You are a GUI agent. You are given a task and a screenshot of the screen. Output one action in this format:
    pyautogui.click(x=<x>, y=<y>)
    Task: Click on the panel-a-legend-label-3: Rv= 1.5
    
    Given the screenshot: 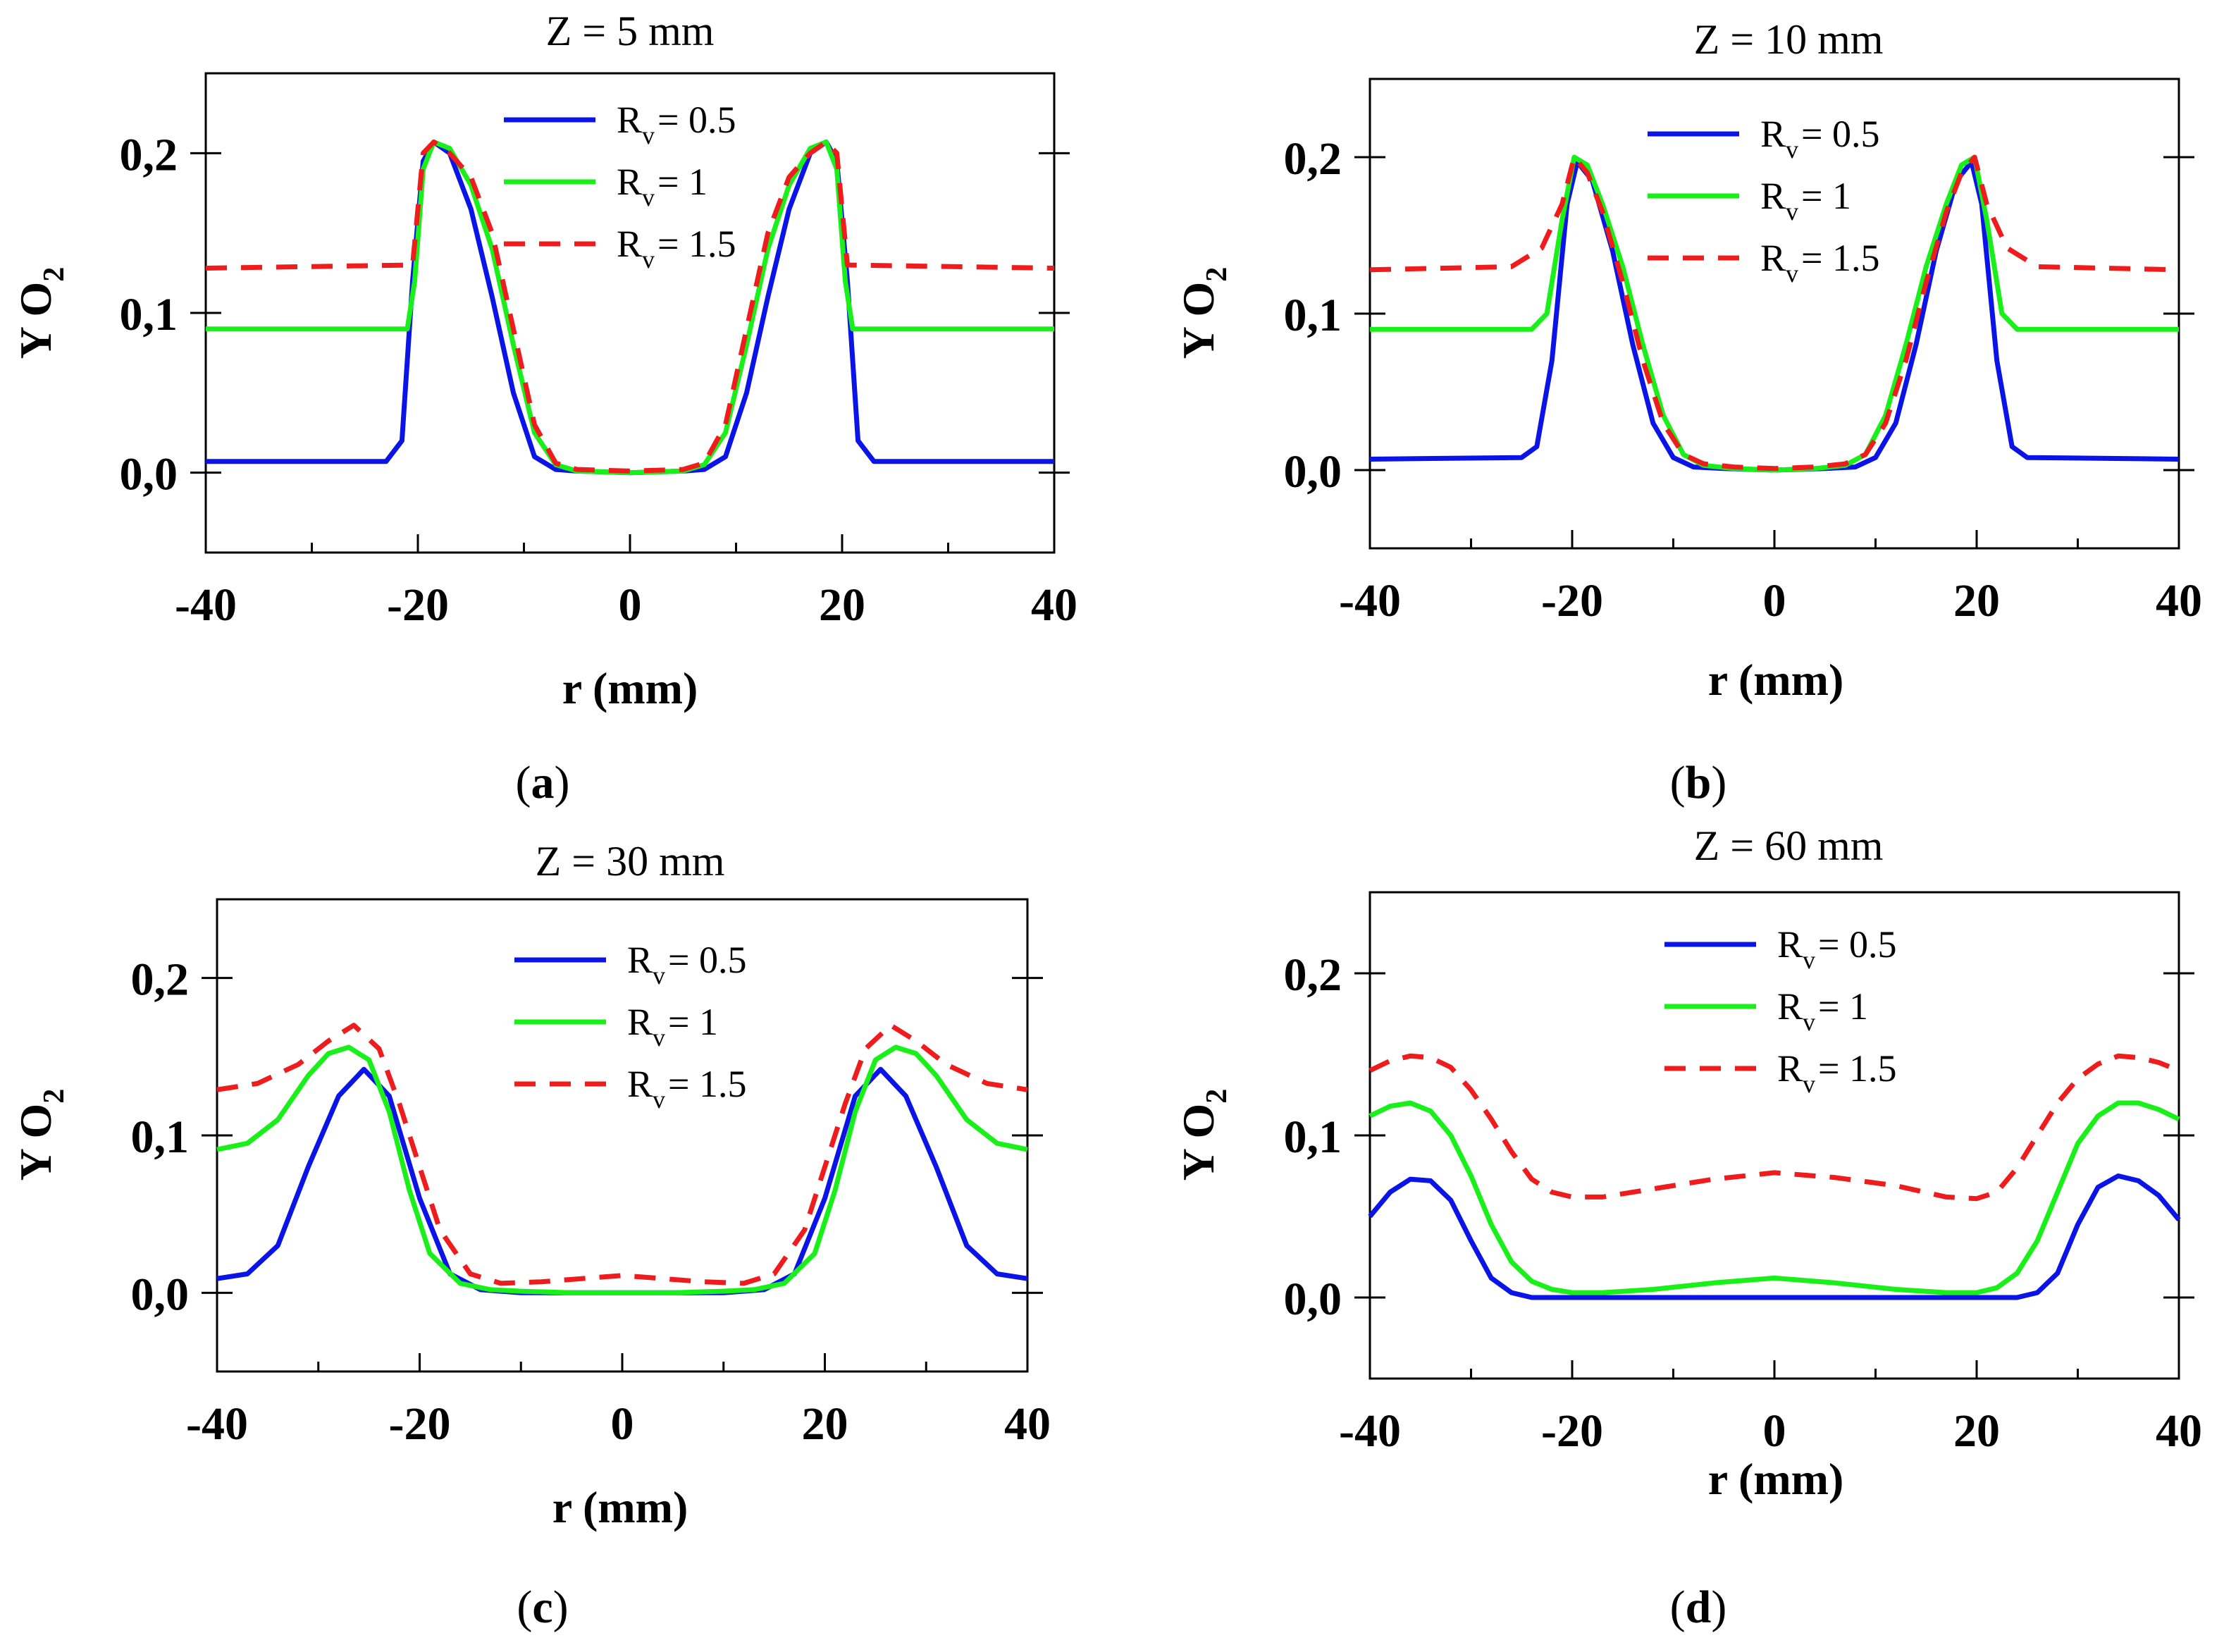 What is the action you would take?
    pyautogui.click(x=676, y=248)
    